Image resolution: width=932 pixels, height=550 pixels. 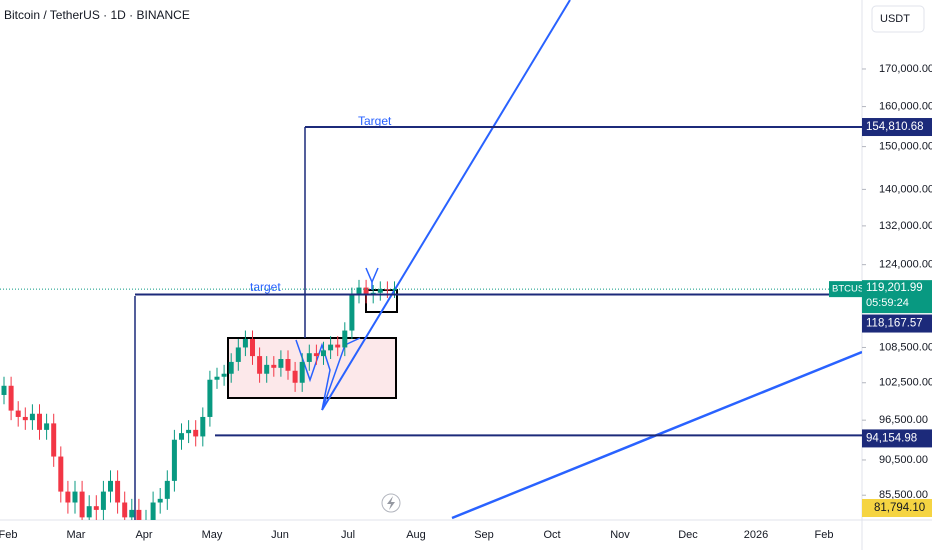 I want to click on x-tick-label: Jun, so click(x=280, y=535).